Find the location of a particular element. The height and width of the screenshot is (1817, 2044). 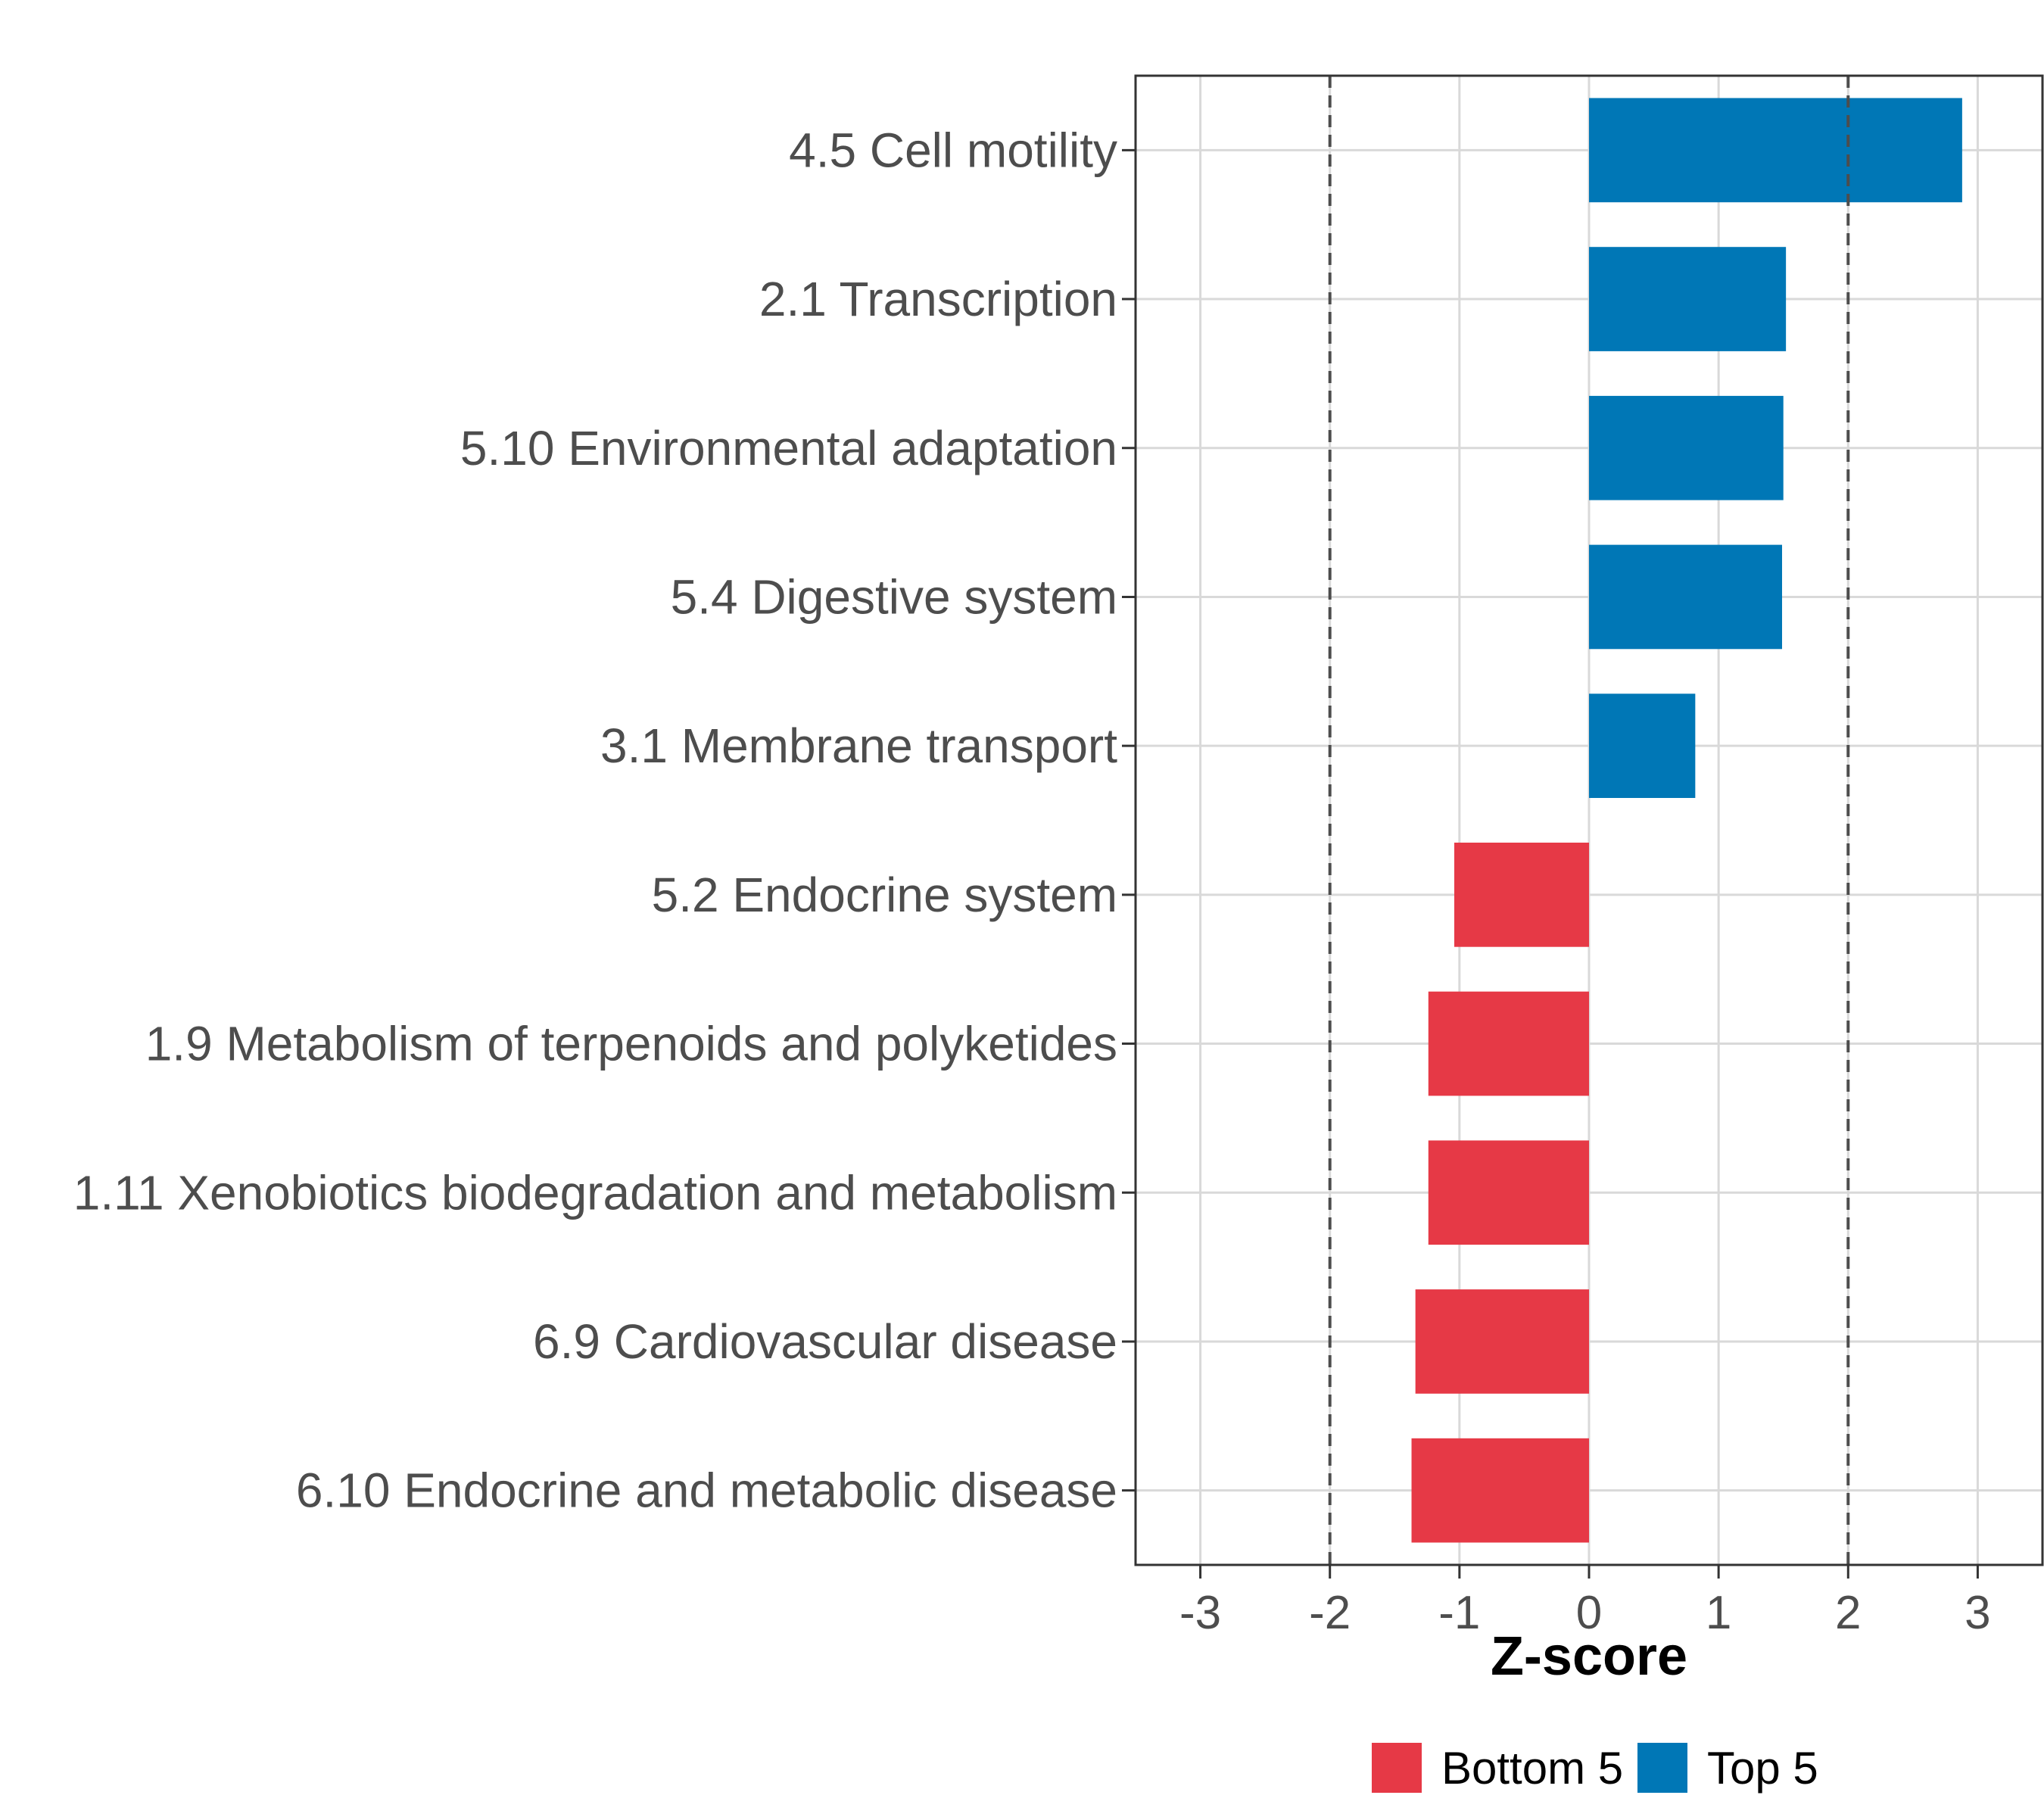

y-tick-label-5-2-endocrine-system: 5.2 Endocrine system is located at coordinates (885, 895).